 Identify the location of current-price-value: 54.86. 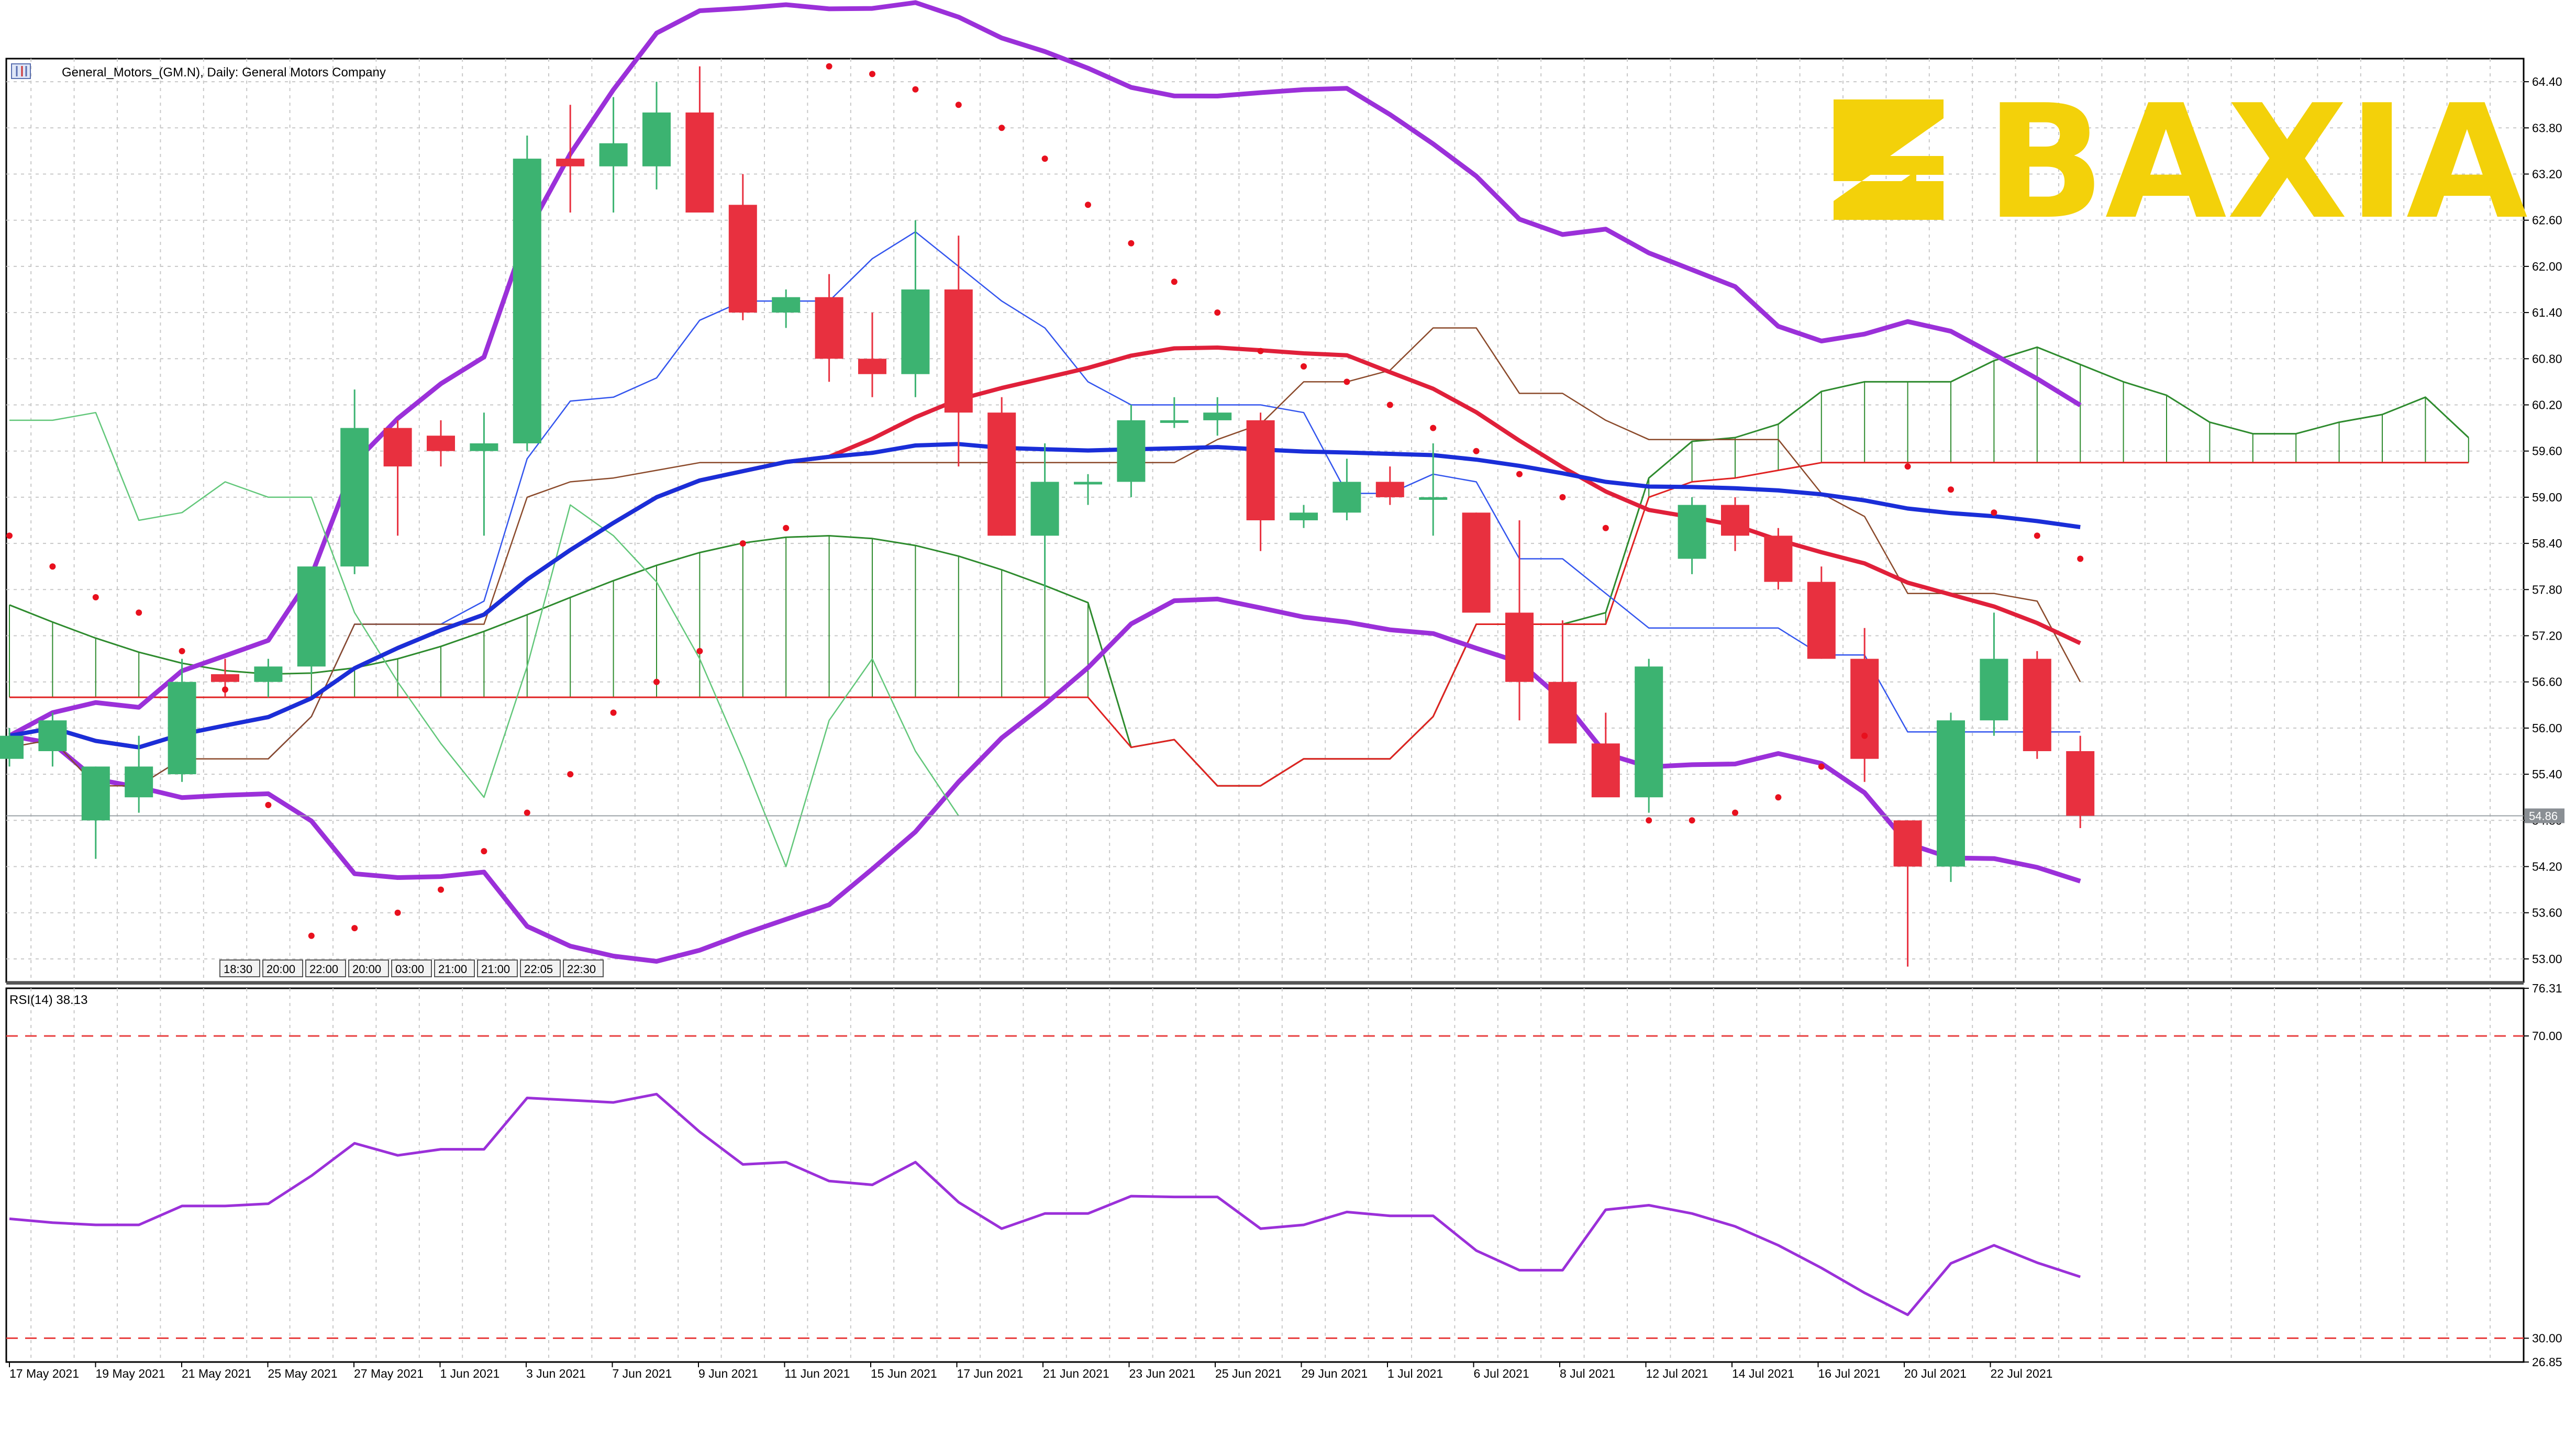
(2543, 816).